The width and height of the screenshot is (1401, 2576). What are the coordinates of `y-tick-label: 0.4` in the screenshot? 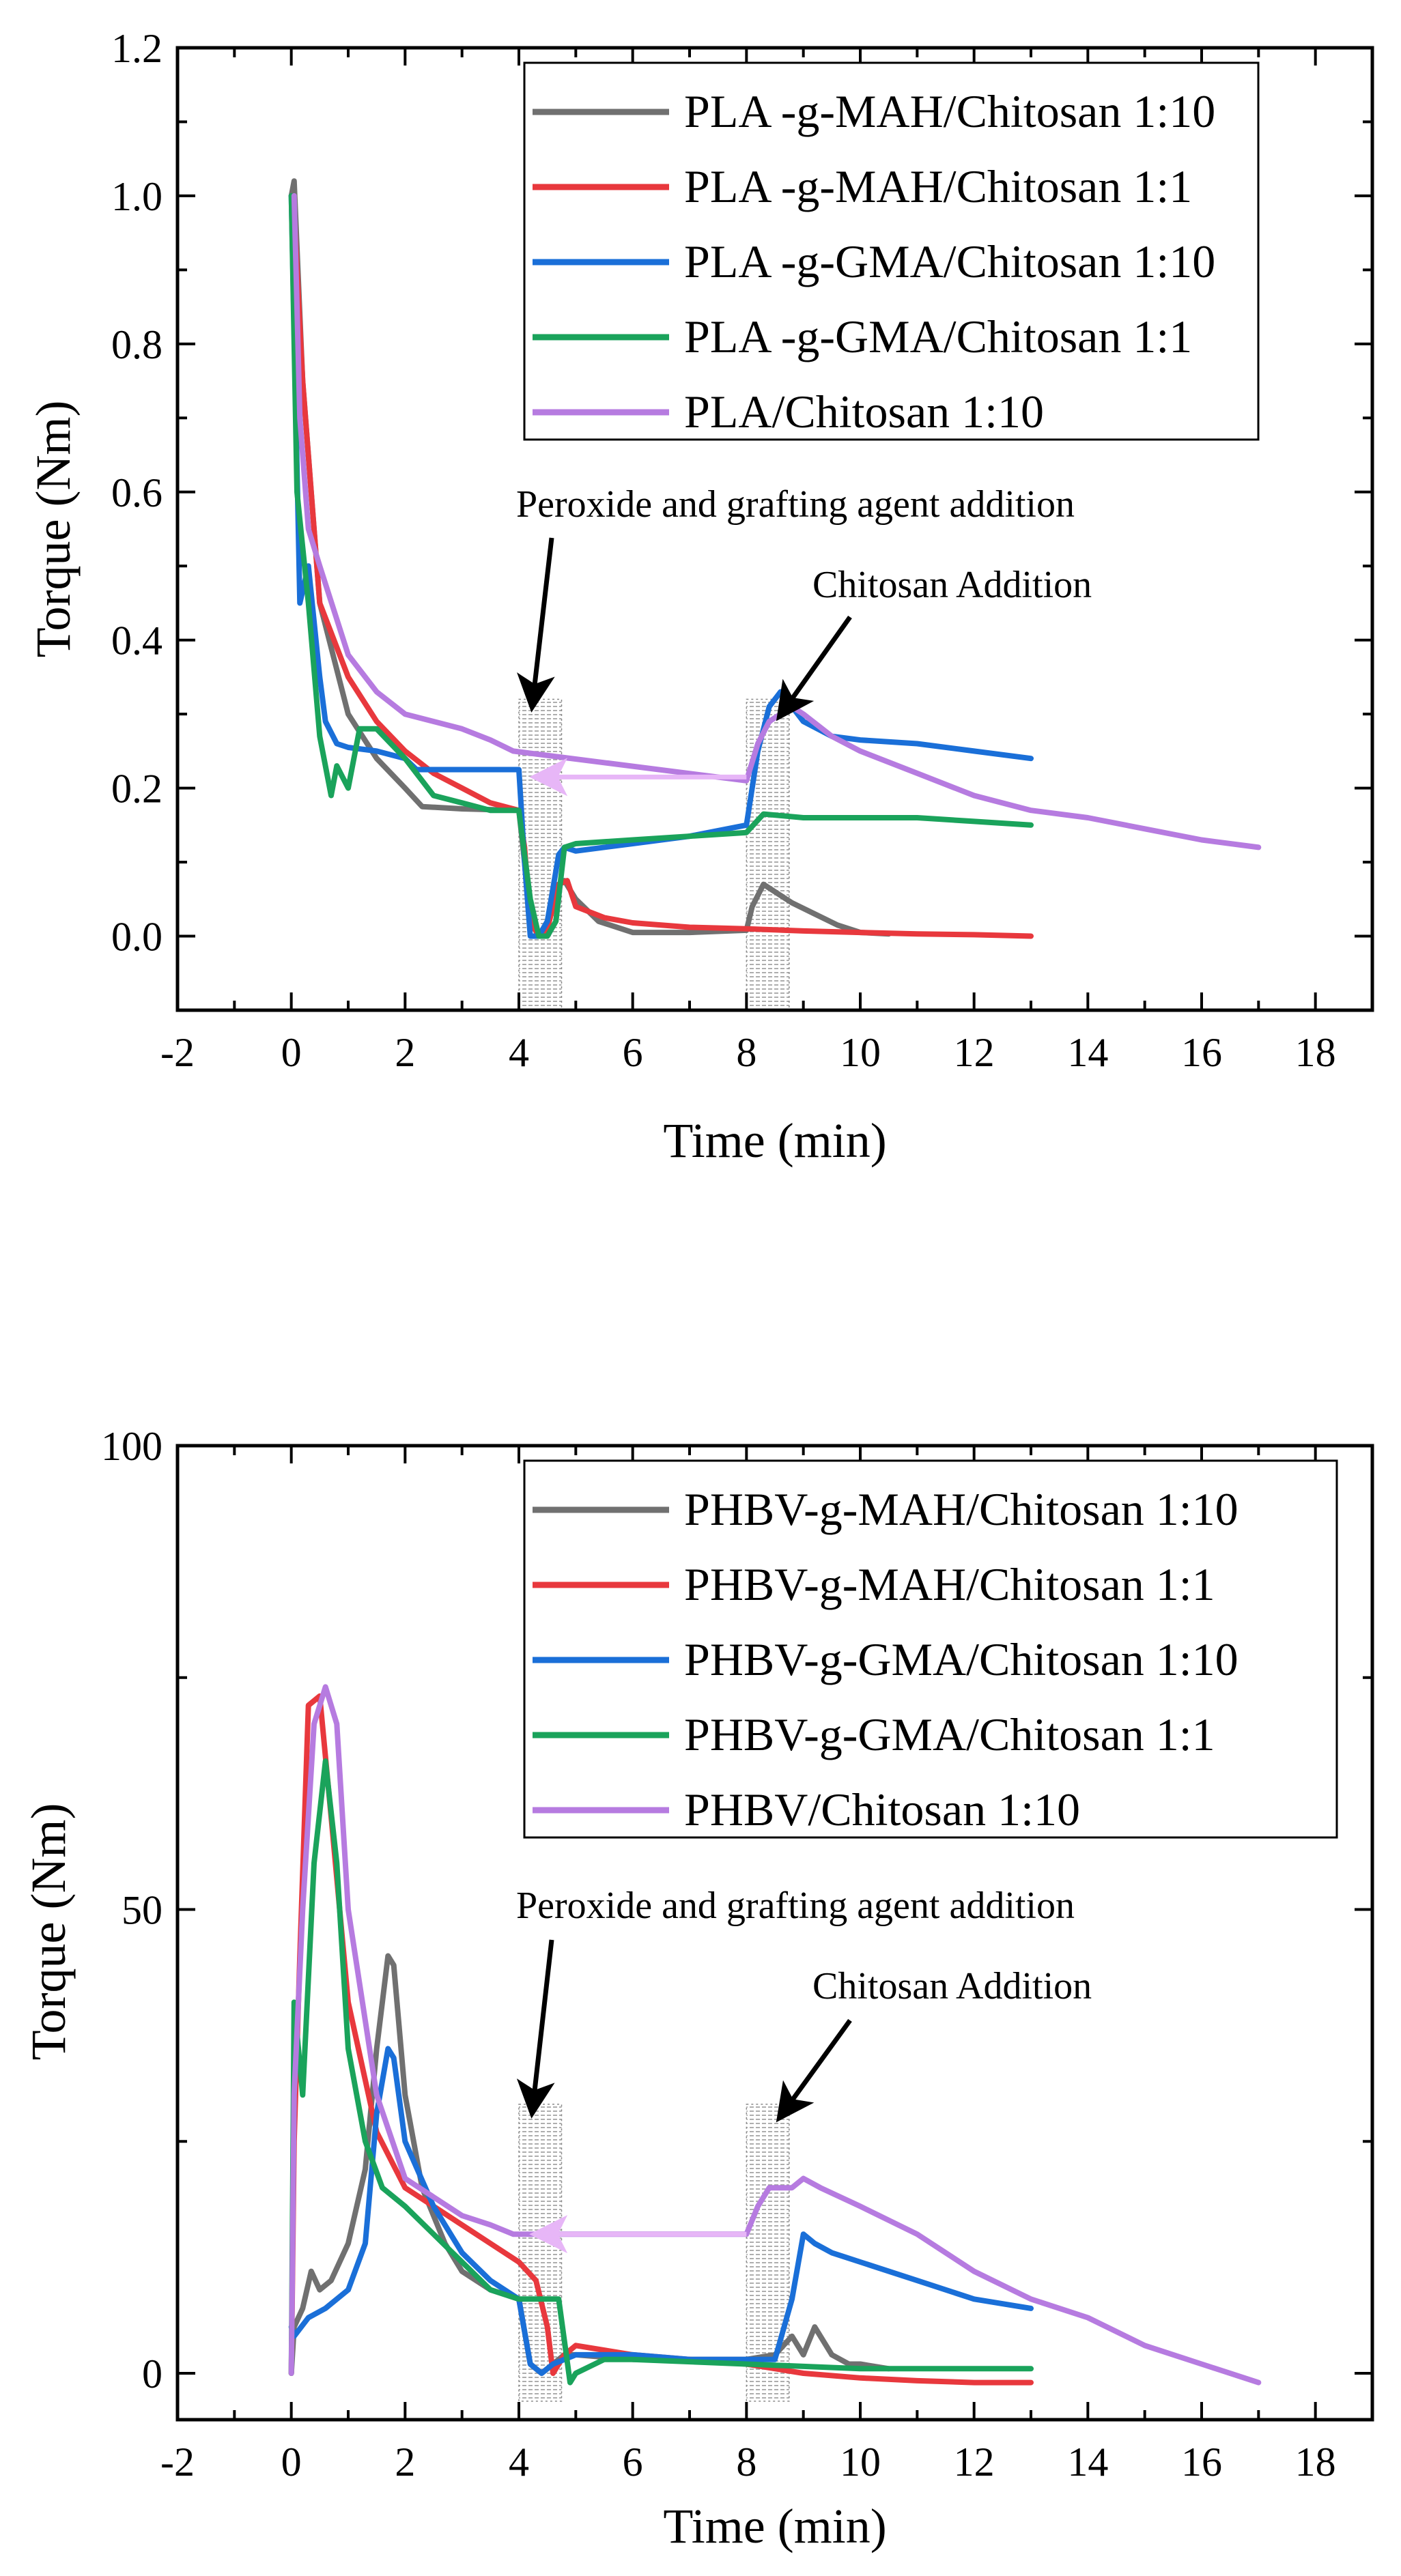 It's located at (136, 640).